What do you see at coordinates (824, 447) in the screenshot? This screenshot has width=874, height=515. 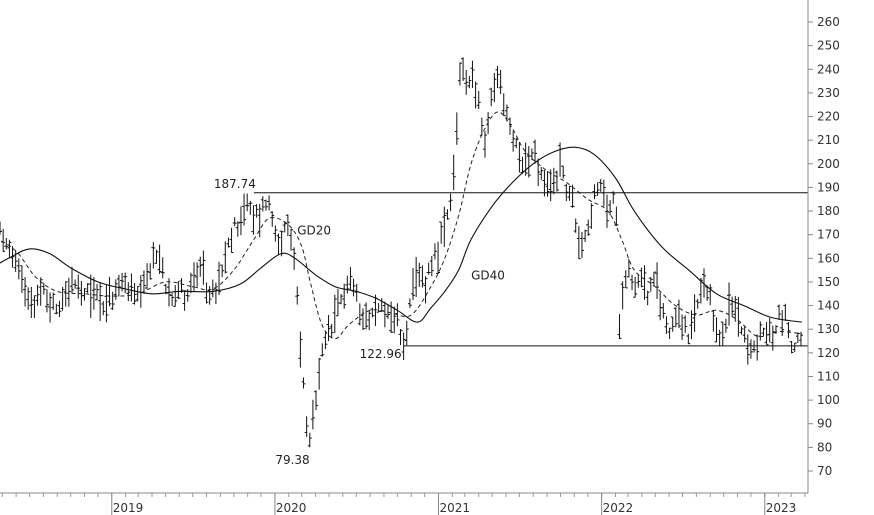 I see `y-tick-label: 80` at bounding box center [824, 447].